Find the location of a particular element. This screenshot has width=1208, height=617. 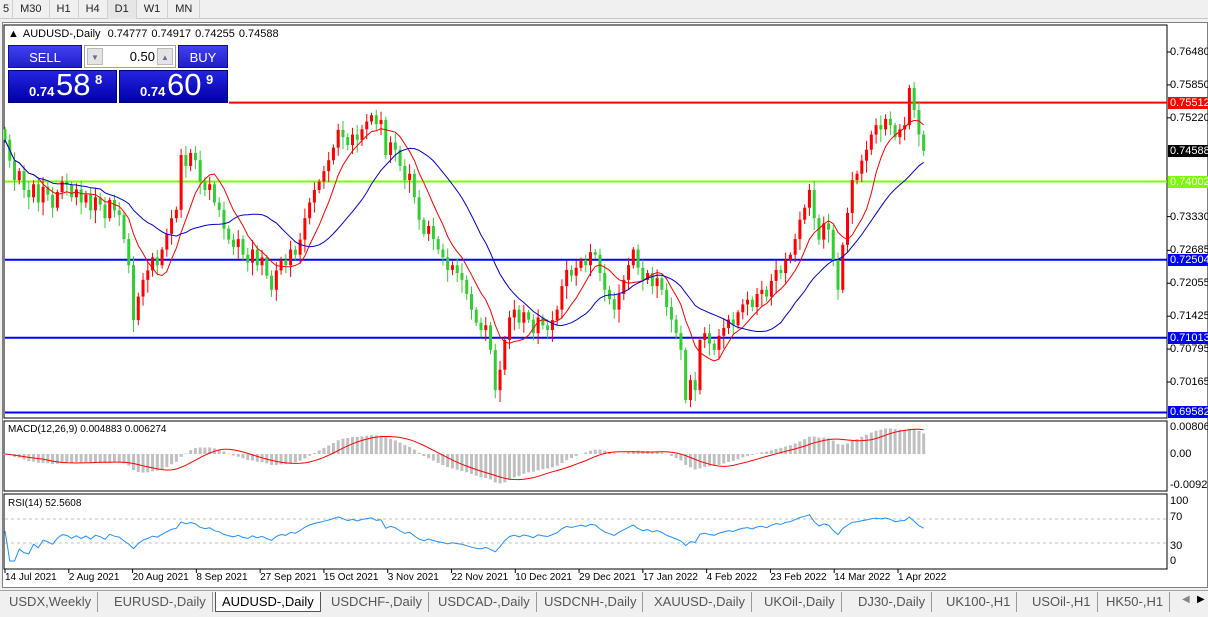

chart-tab: USOil-,H1 is located at coordinates (1062, 602).